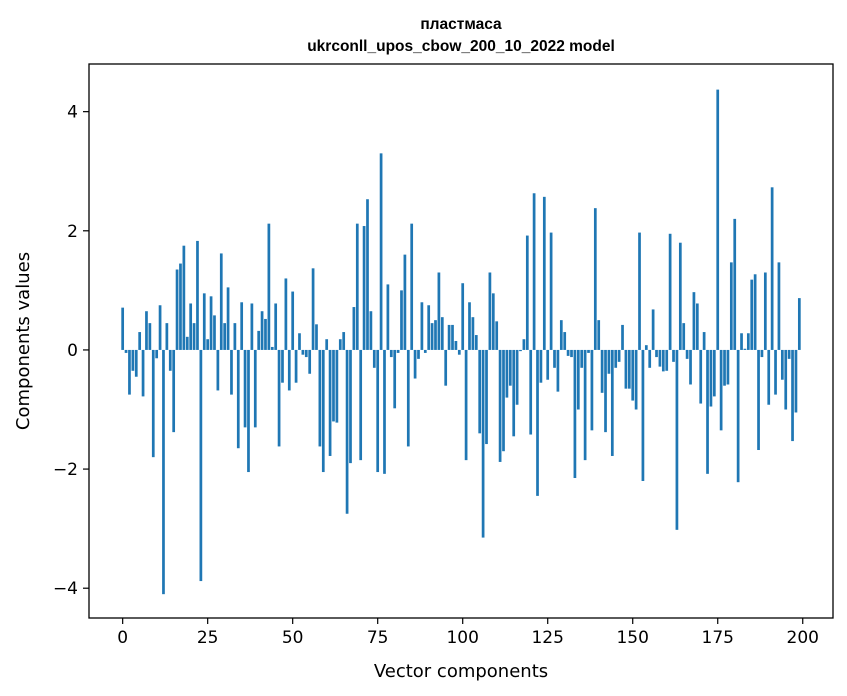 Image resolution: width=847 pixels, height=696 pixels. What do you see at coordinates (461, 46) in the screenshot?
I see `chart-subtitle: ukrconll_upos_cbow_200_10_2022 model` at bounding box center [461, 46].